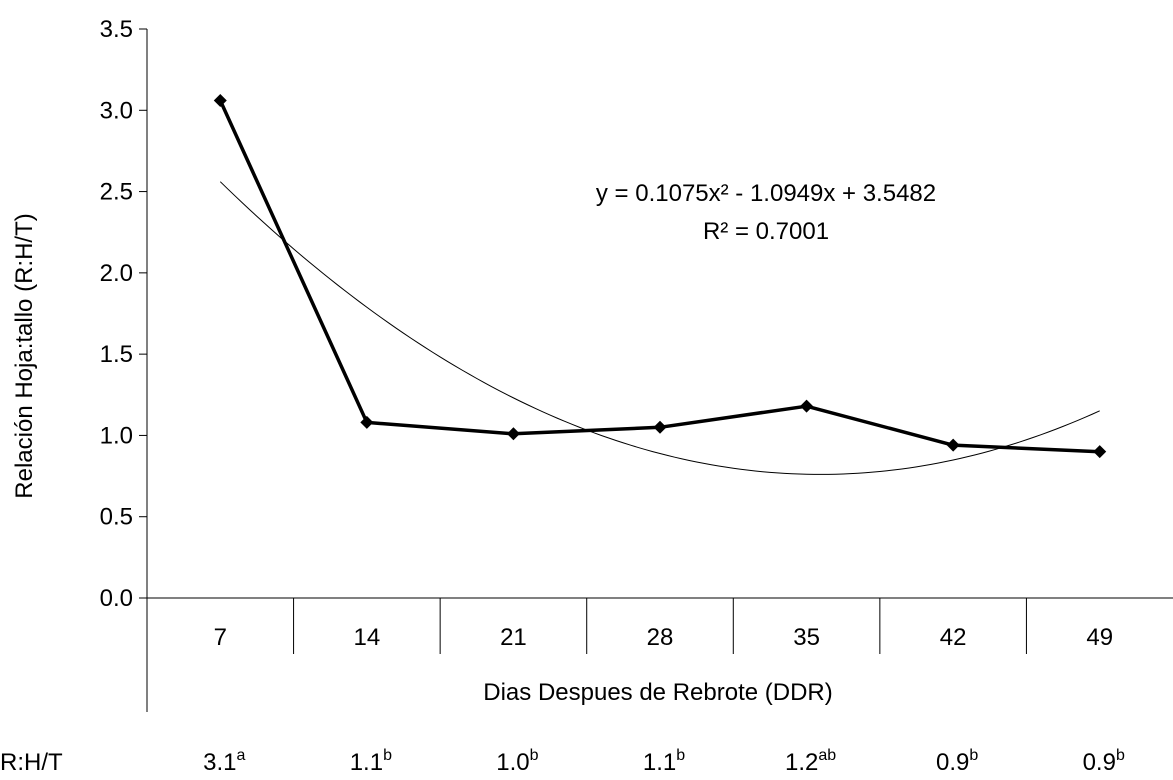 This screenshot has height=780, width=1173. What do you see at coordinates (512, 762) in the screenshot?
I see `footer-value-number: 1.0` at bounding box center [512, 762].